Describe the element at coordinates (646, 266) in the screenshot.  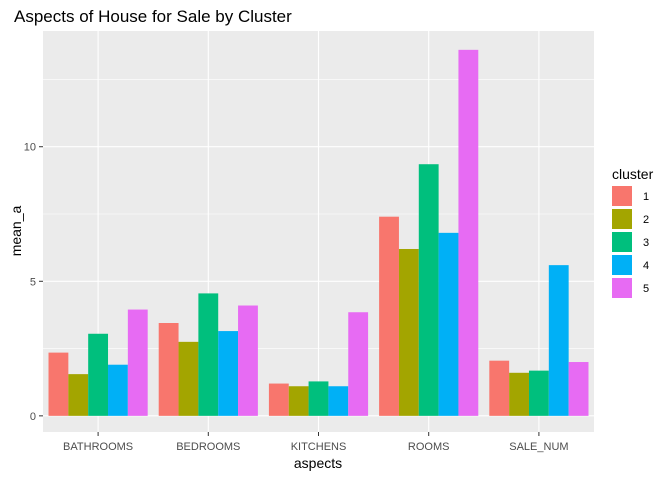
I see `legend-label-4: 4` at that location.